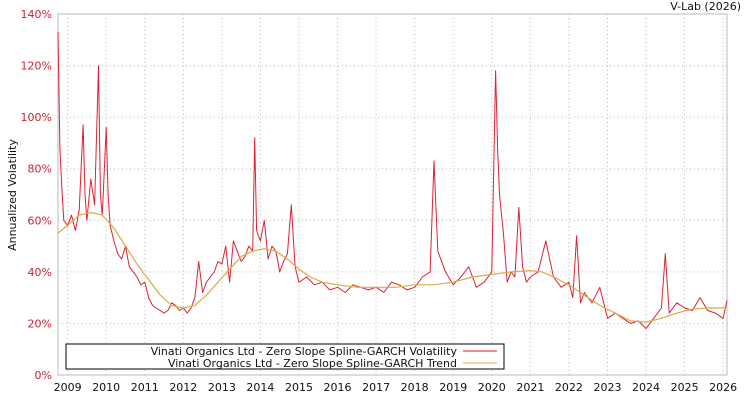 The width and height of the screenshot is (750, 400). What do you see at coordinates (530, 387) in the screenshot?
I see `x-tick-label: 2021` at bounding box center [530, 387].